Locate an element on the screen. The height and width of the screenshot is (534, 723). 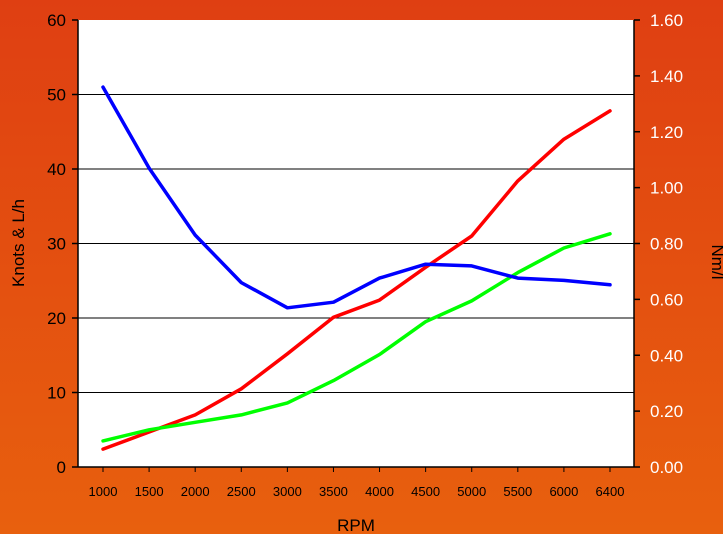
right-axis-tick-label: 0.20 is located at coordinates (666, 411).